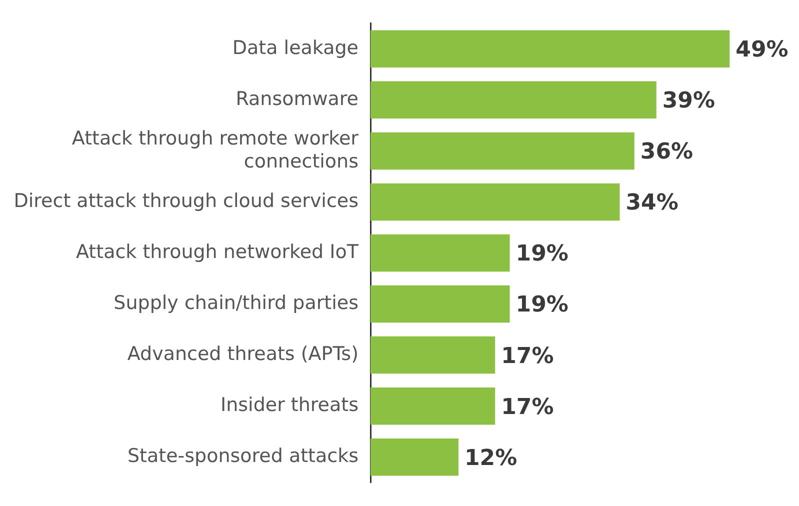 Image resolution: width=799 pixels, height=506 pixels. Describe the element at coordinates (762, 50) in the screenshot. I see `data-label: 49%` at that location.